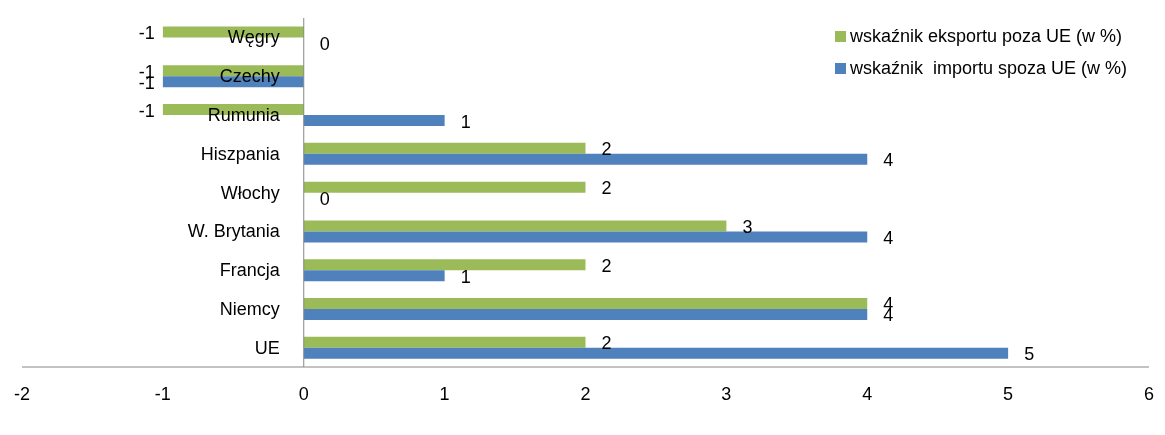 The height and width of the screenshot is (435, 1165). What do you see at coordinates (234, 231) in the screenshot?
I see `y-tick-label: W. Brytania` at bounding box center [234, 231].